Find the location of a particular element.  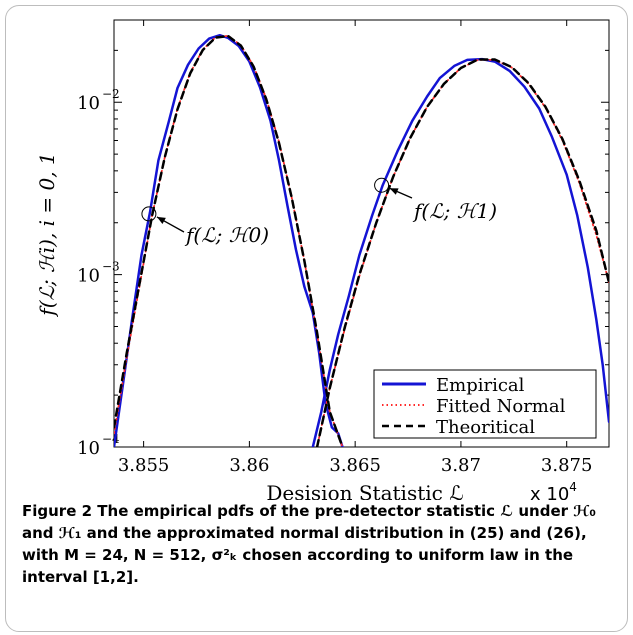

y-axis-label: f(ℒ; ℋi), i = 0, 1 is located at coordinates (47, 234).